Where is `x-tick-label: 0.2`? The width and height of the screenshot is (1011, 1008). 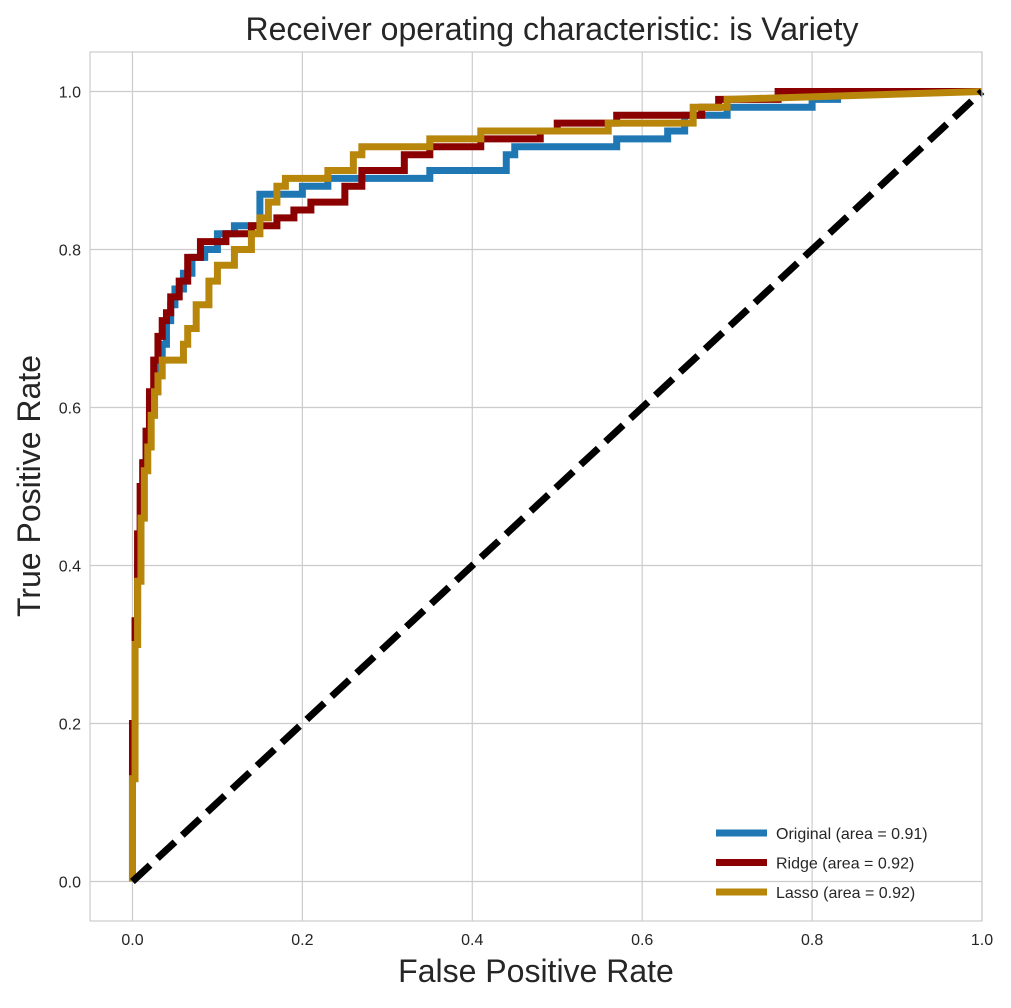
x-tick-label: 0.2 is located at coordinates (302, 940).